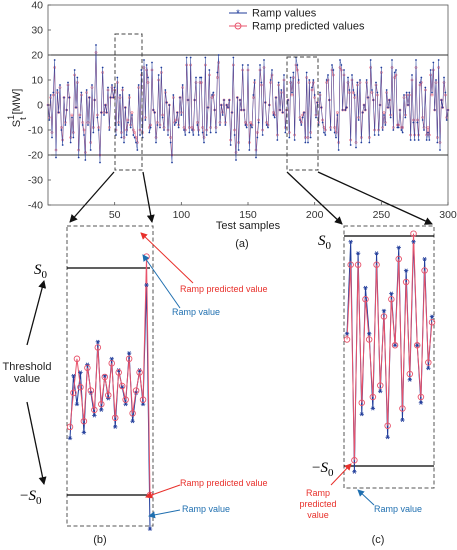 Image resolution: width=457 pixels, height=550 pixels. Describe the element at coordinates (161, 281) in the screenshot. I see `val-arrow-top` at that location.